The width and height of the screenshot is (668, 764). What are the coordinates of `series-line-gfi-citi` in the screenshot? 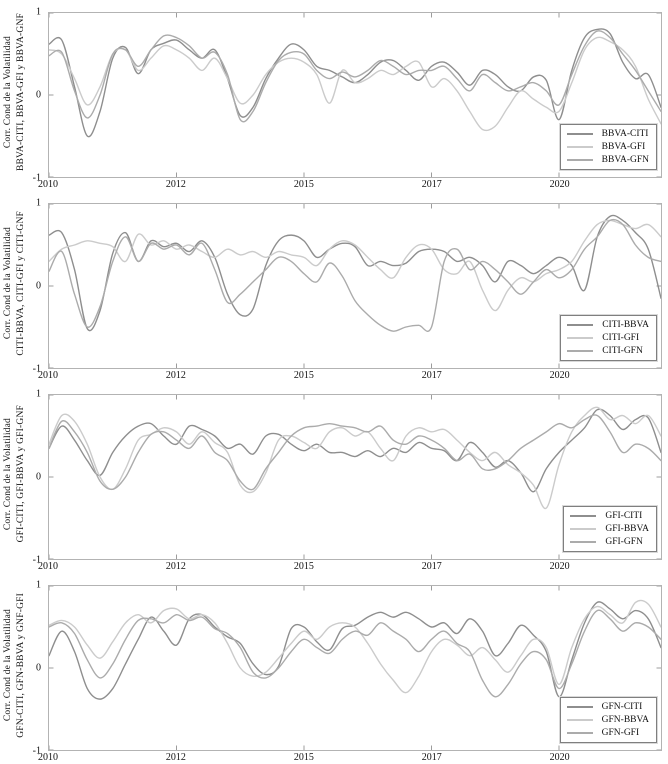 It's located at (355, 450).